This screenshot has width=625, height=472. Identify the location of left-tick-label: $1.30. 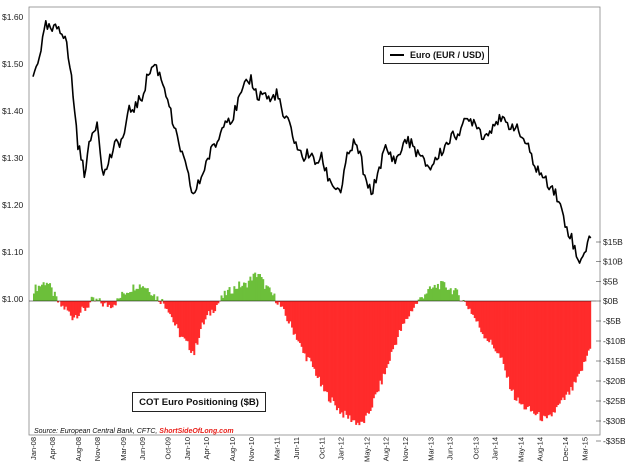
(13, 158).